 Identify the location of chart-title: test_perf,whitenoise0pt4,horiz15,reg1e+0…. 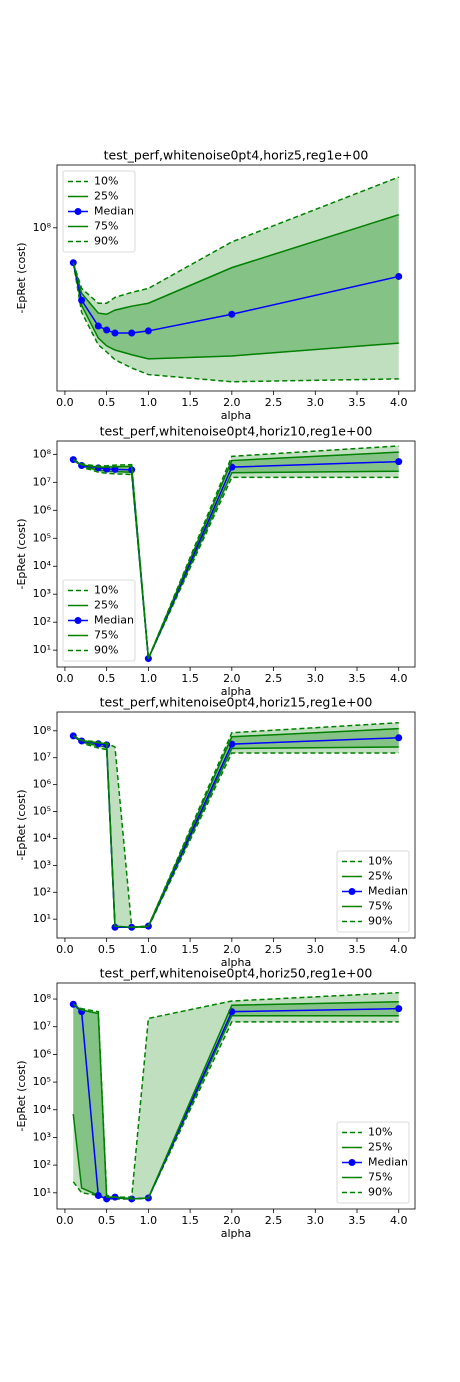
(236, 702).